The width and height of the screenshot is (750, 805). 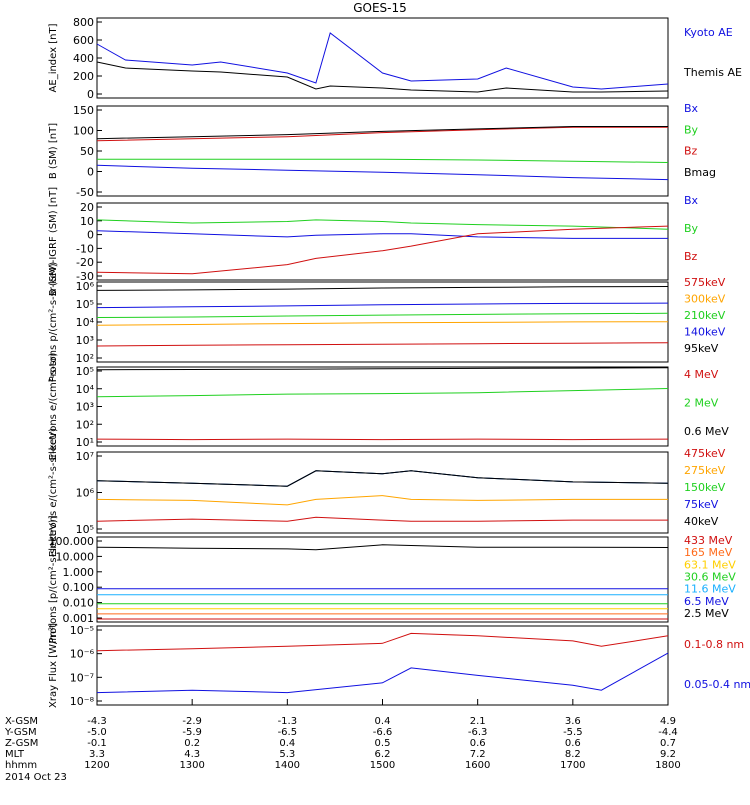 What do you see at coordinates (87, 151) in the screenshot?
I see `y-tick-label: 50` at bounding box center [87, 151].